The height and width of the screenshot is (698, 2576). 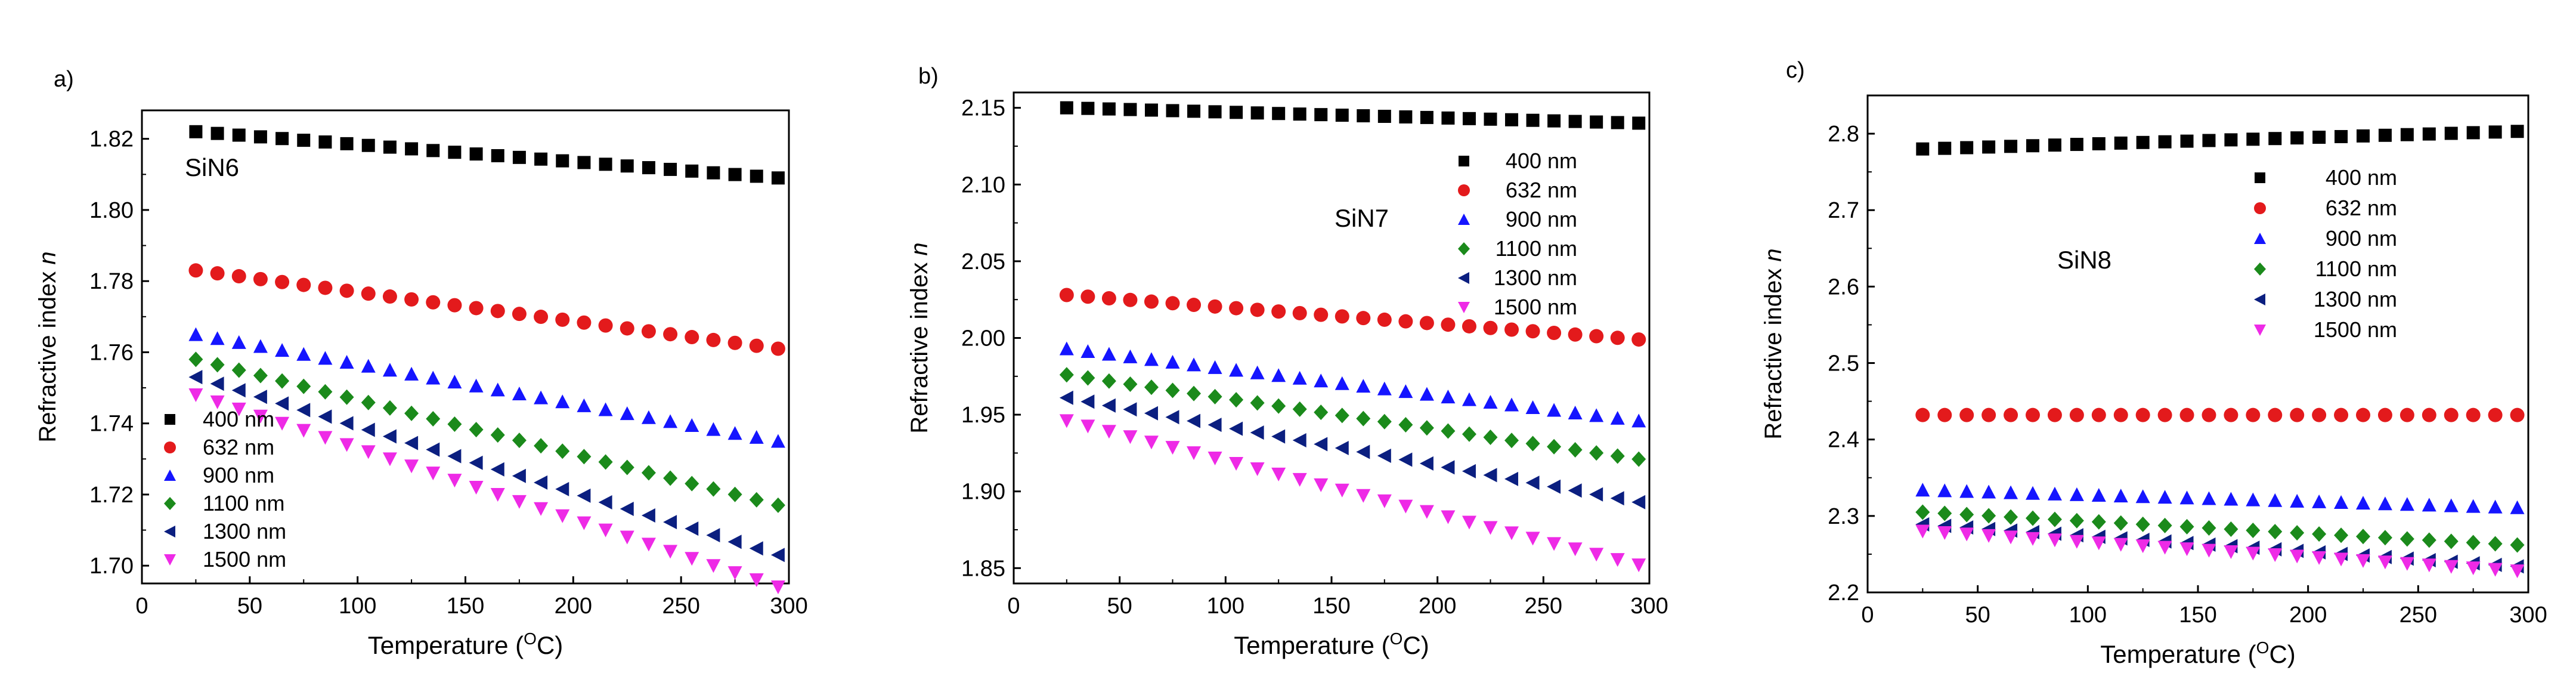 I want to click on panel-label: c), so click(x=1795, y=70).